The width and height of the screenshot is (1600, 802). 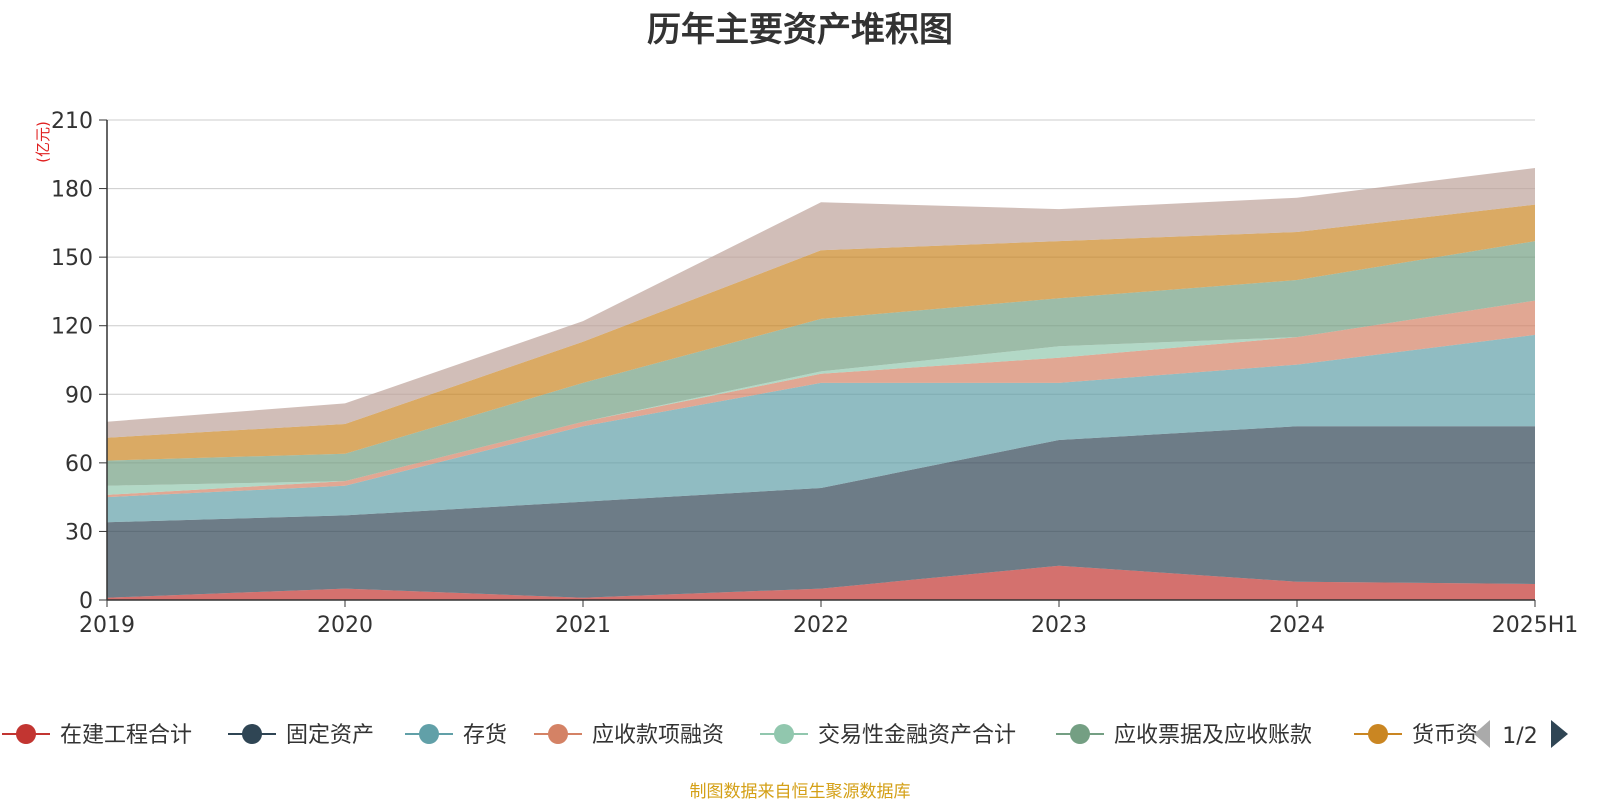 What do you see at coordinates (1535, 625) in the screenshot?
I see `x-tick-label: 2025H1` at bounding box center [1535, 625].